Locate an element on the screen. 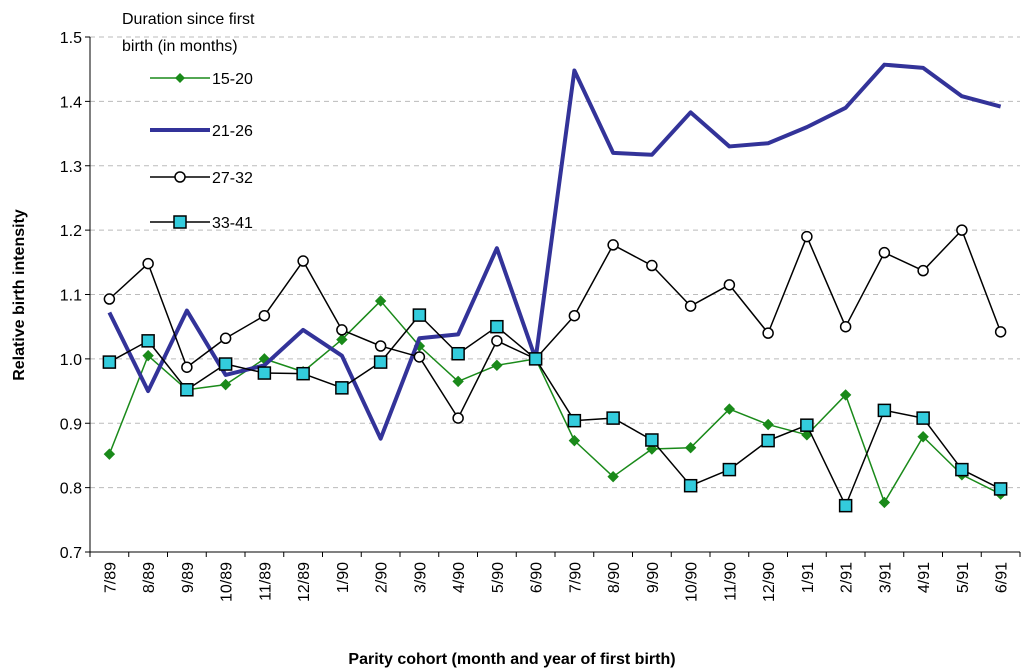 The height and width of the screenshot is (672, 1025). x-tick-label: 4/90 is located at coordinates (459, 577).